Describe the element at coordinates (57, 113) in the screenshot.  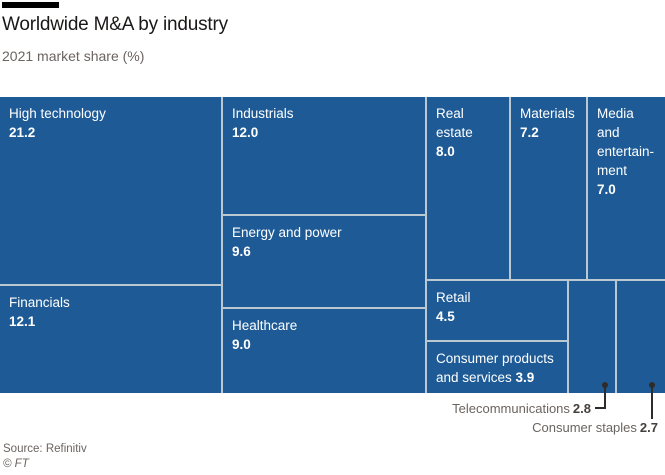
I see `tile-label: High technology` at that location.